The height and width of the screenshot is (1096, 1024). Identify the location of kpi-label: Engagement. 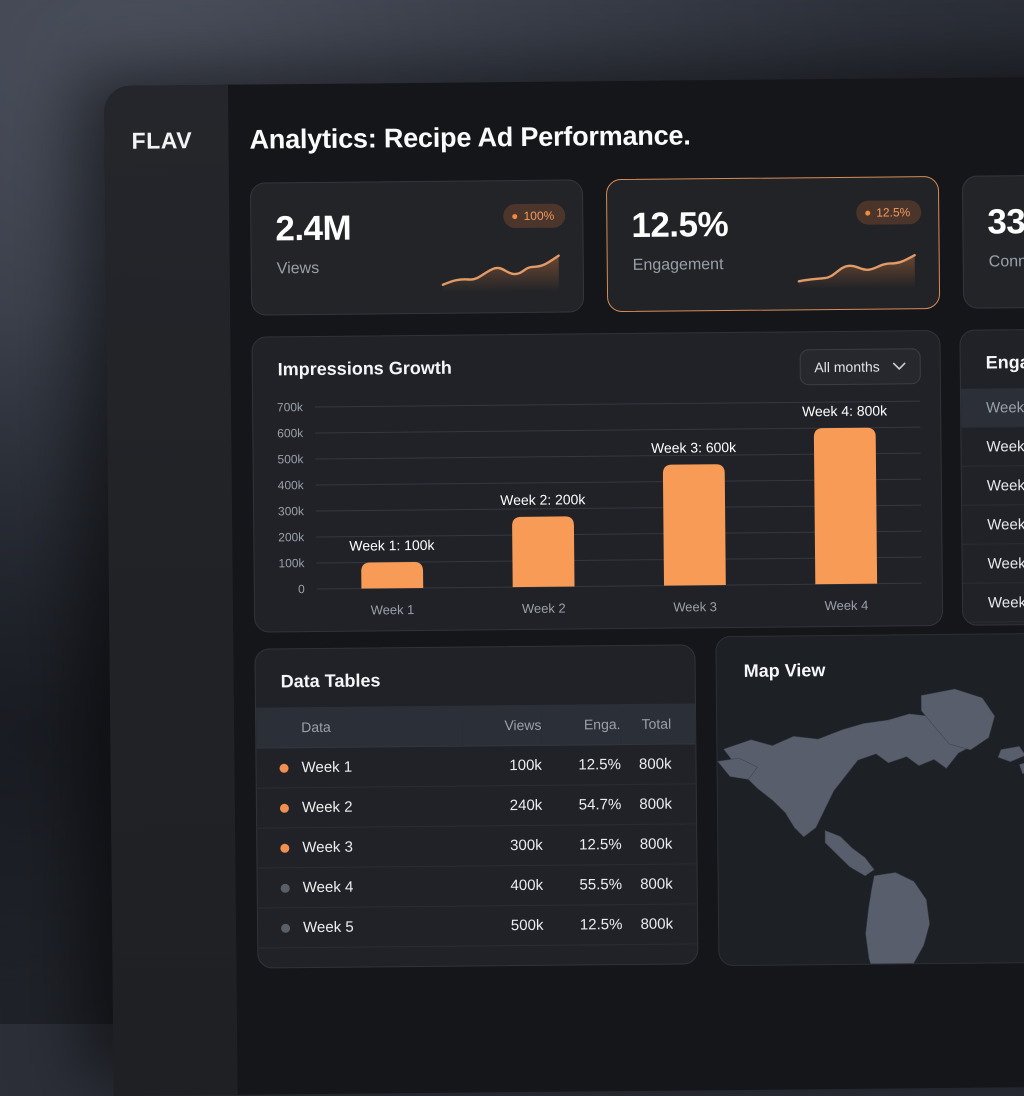
(678, 265).